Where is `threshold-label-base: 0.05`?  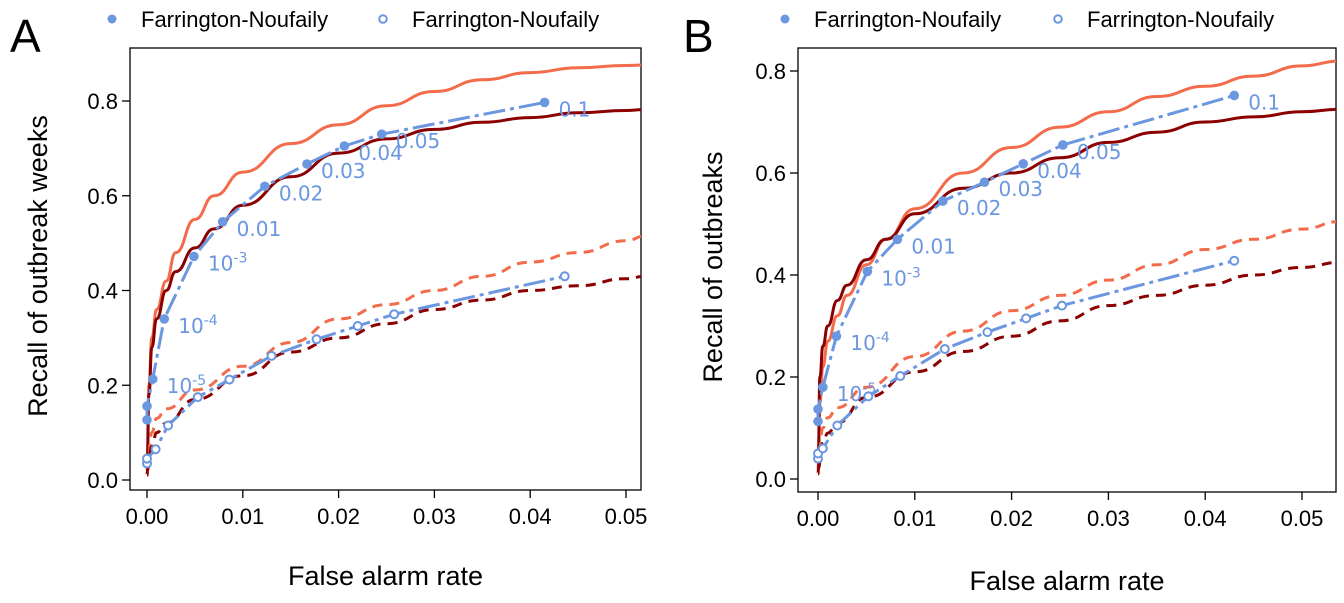 threshold-label-base: 0.05 is located at coordinates (418, 141).